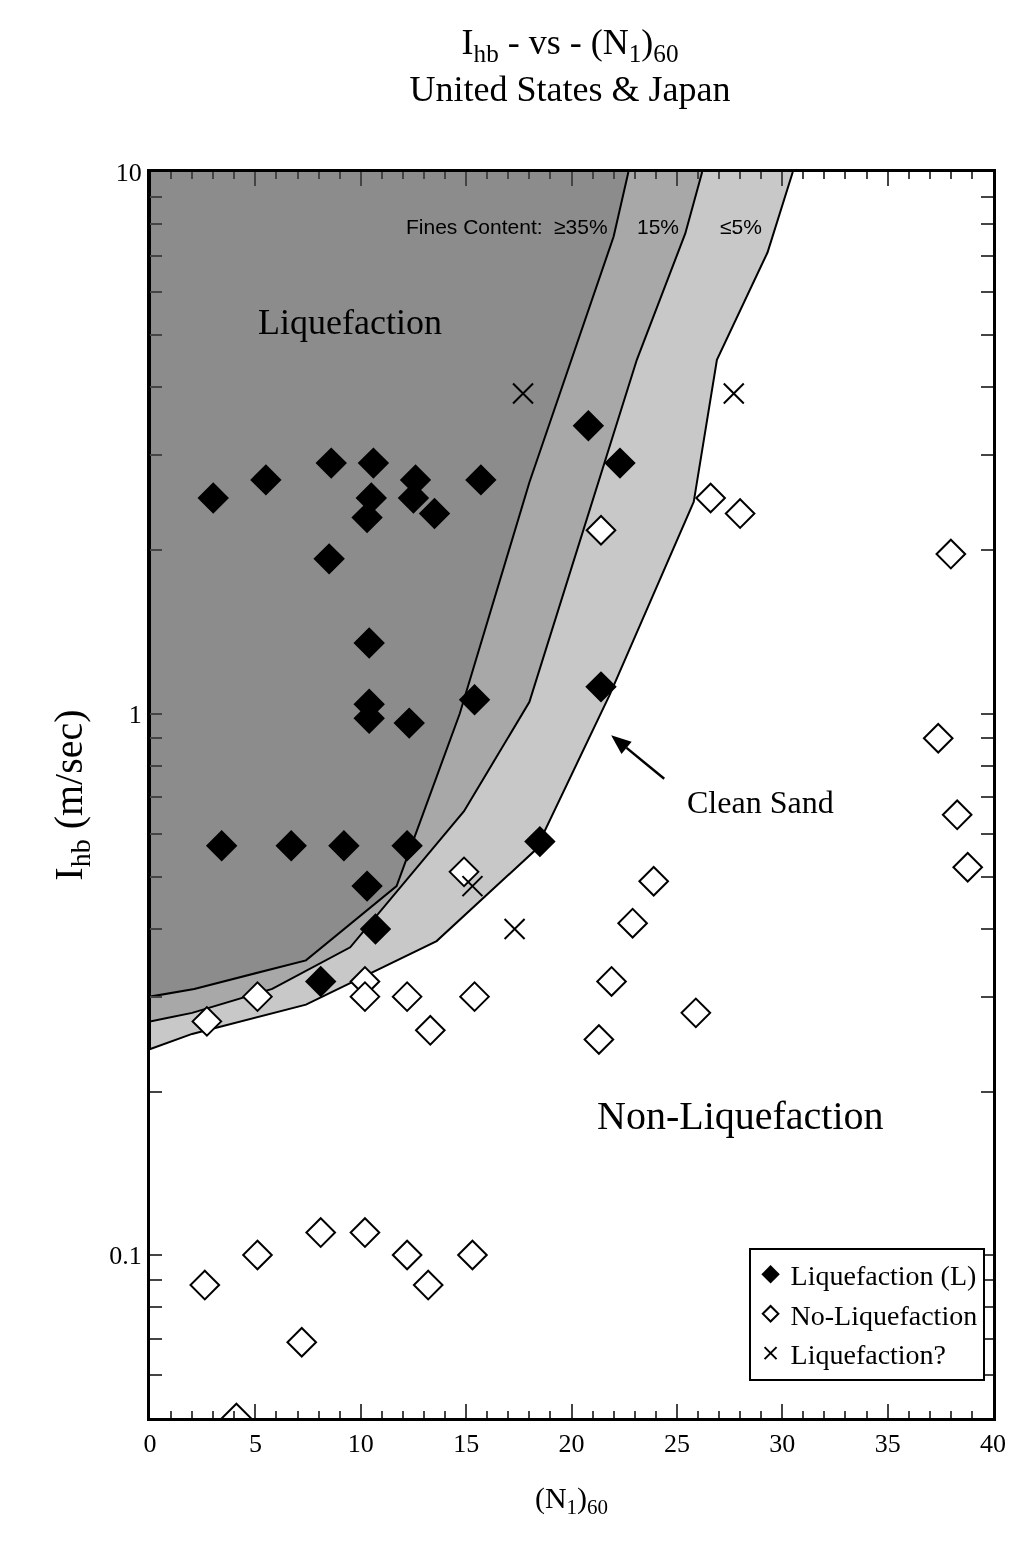  What do you see at coordinates (868, 1355) in the screenshot?
I see `legend-label: Liquefaction?` at bounding box center [868, 1355].